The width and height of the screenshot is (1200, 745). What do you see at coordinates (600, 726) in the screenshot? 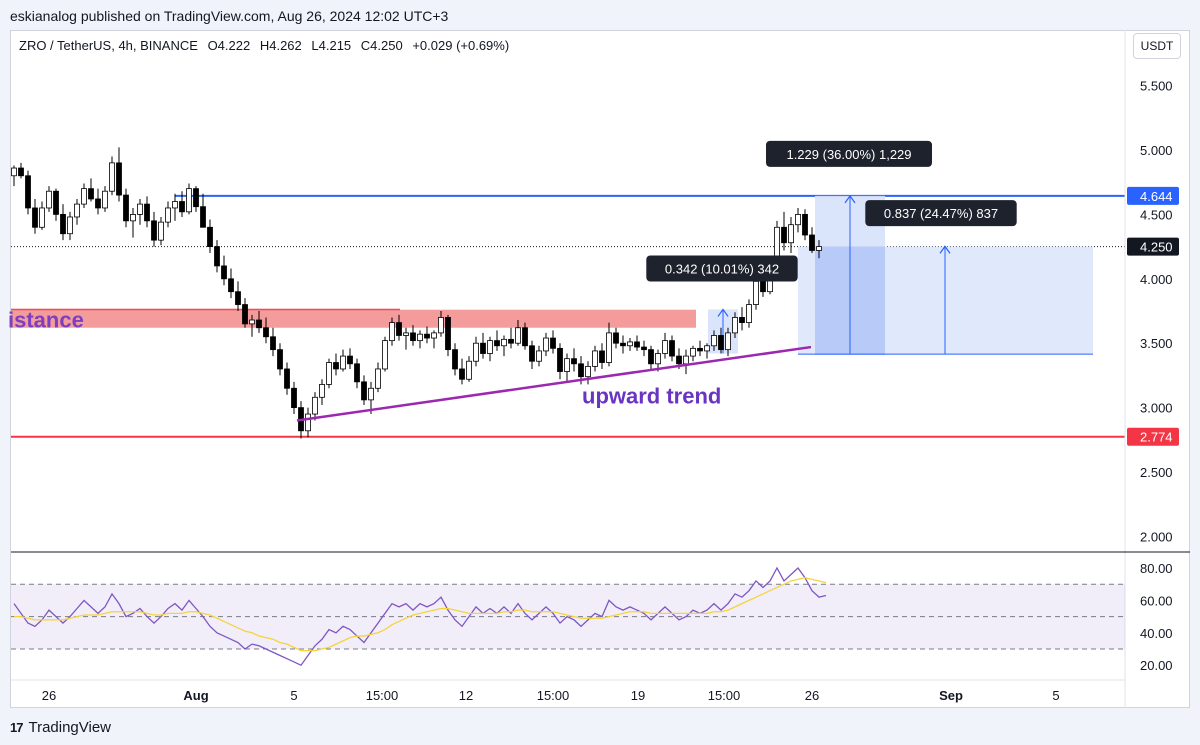
I see `footer` at bounding box center [600, 726].